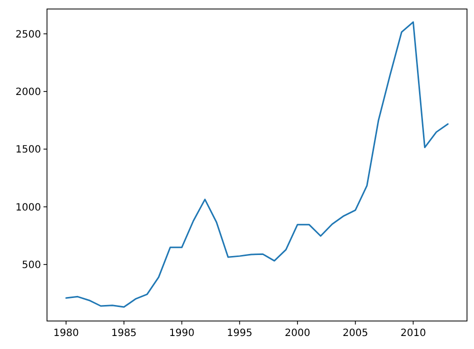 The height and width of the screenshot is (349, 474). What do you see at coordinates (28, 92) in the screenshot?
I see `y-tick-label: 2000` at bounding box center [28, 92].